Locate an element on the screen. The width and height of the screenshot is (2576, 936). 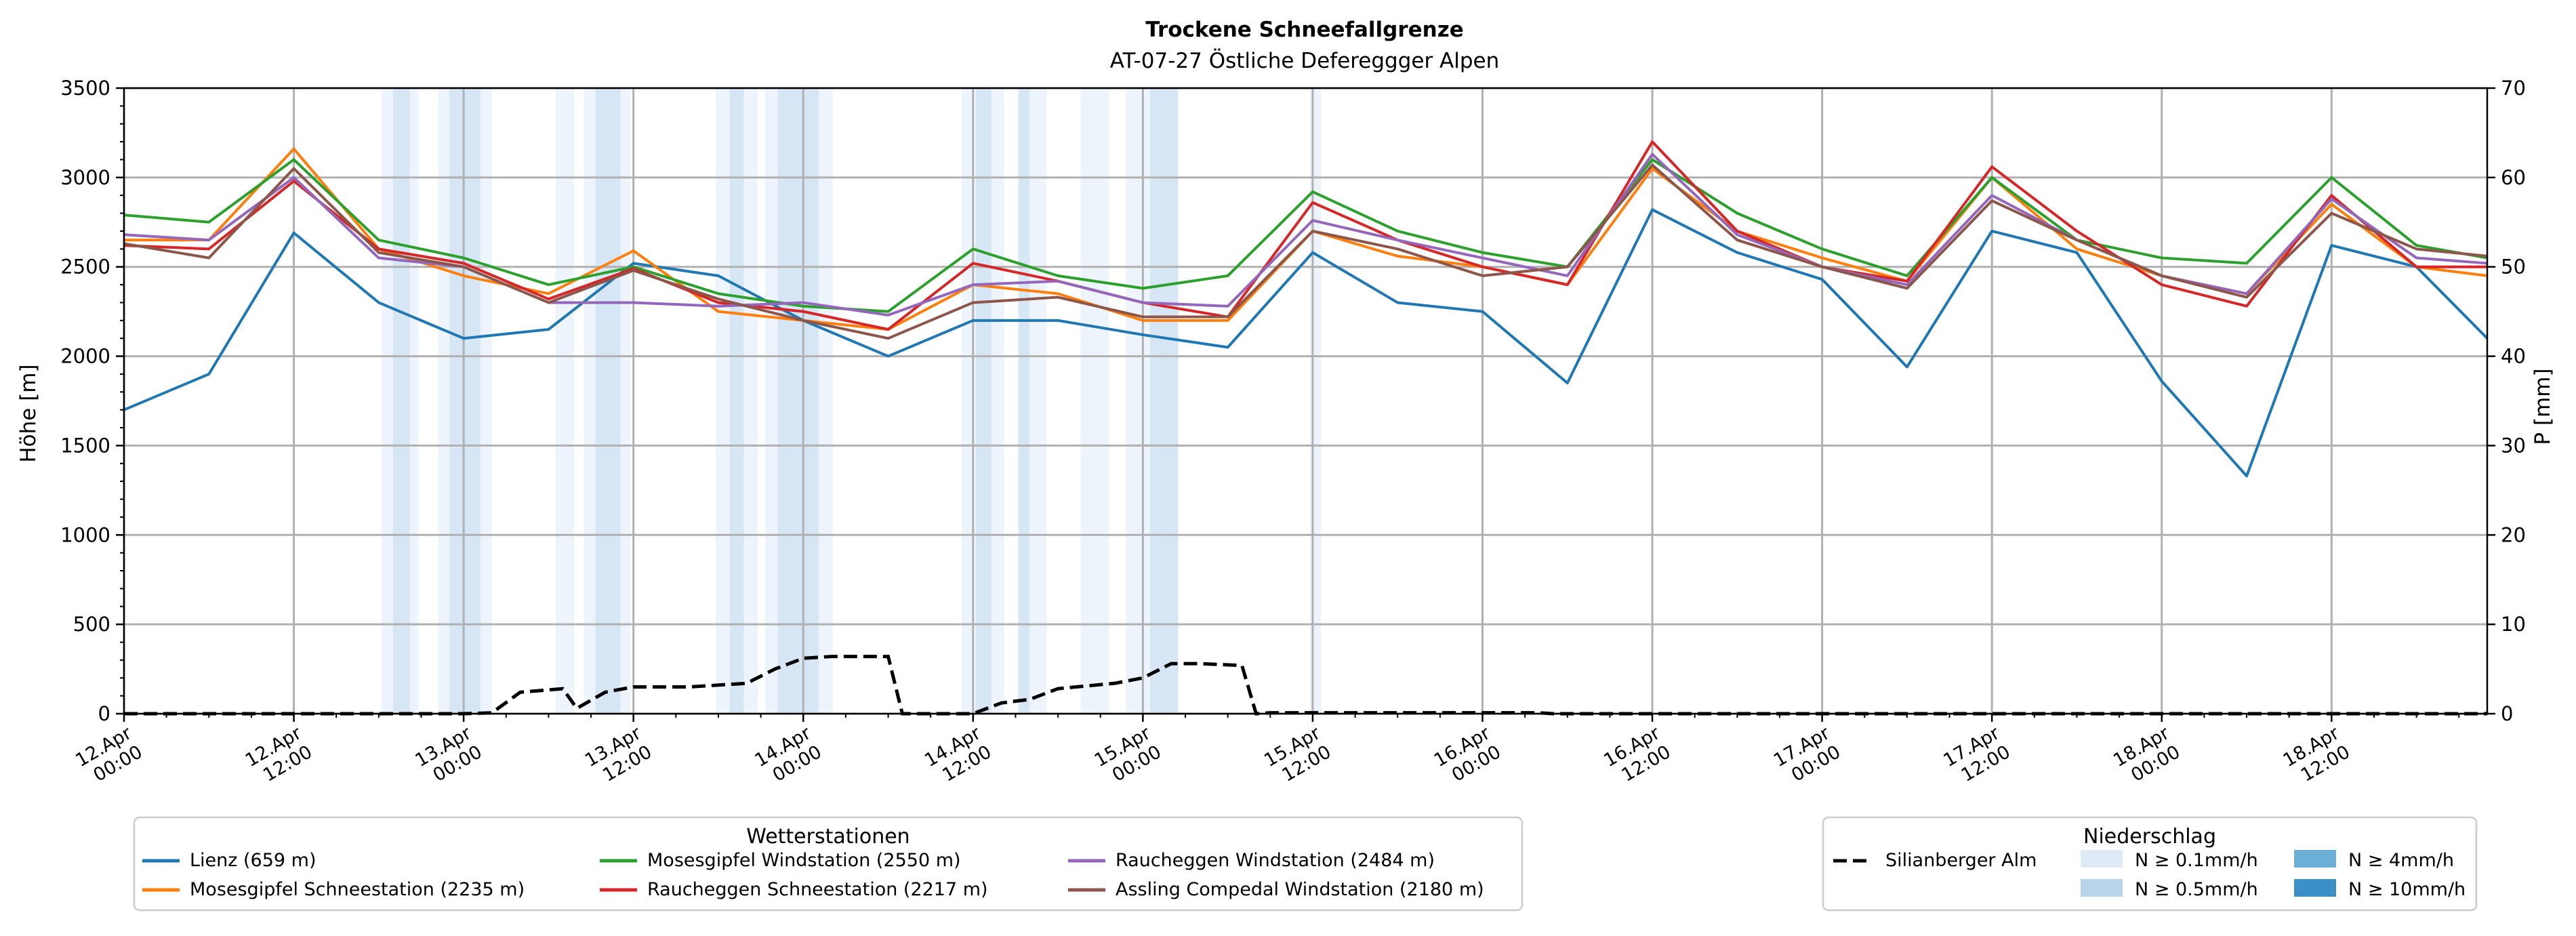
station-legend-label: Lienz (659 m) is located at coordinates (253, 861).